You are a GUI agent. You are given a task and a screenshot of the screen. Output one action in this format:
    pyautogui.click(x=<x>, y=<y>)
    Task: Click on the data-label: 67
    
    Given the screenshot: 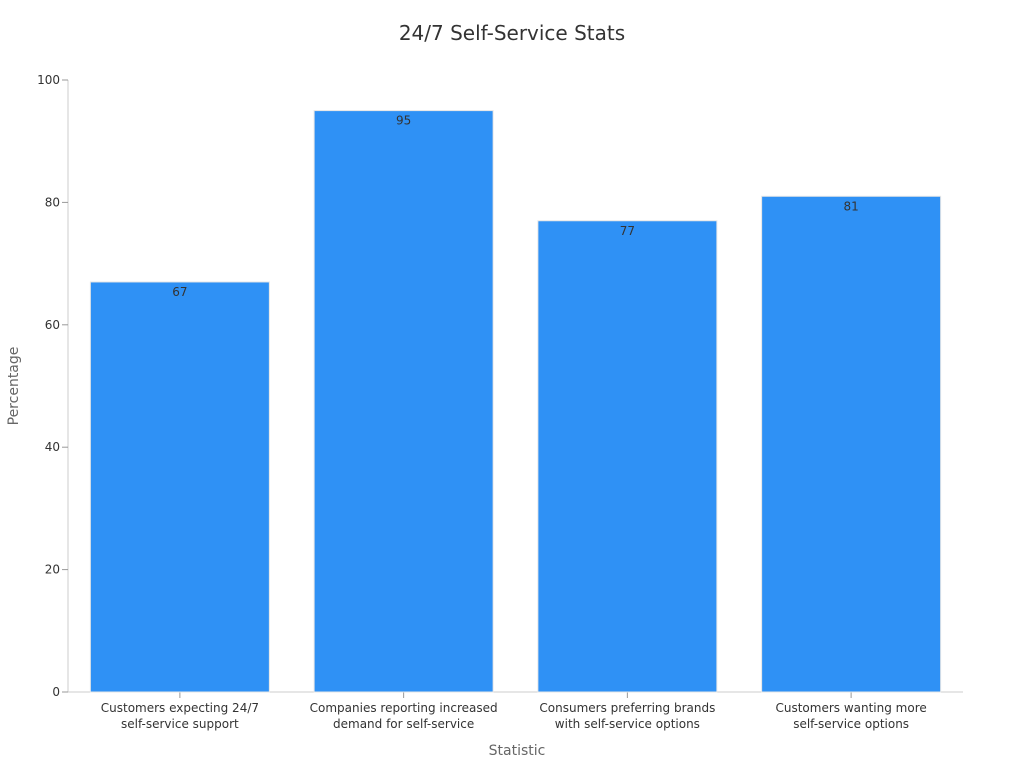 What is the action you would take?
    pyautogui.click(x=179, y=292)
    